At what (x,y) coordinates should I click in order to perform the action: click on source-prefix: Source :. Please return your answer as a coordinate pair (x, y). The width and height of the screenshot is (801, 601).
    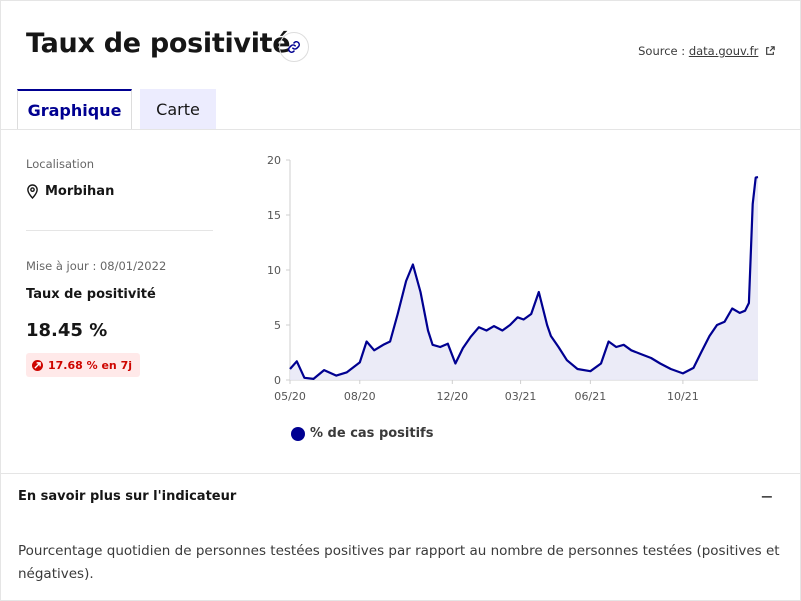
    Looking at the image, I should click on (663, 51).